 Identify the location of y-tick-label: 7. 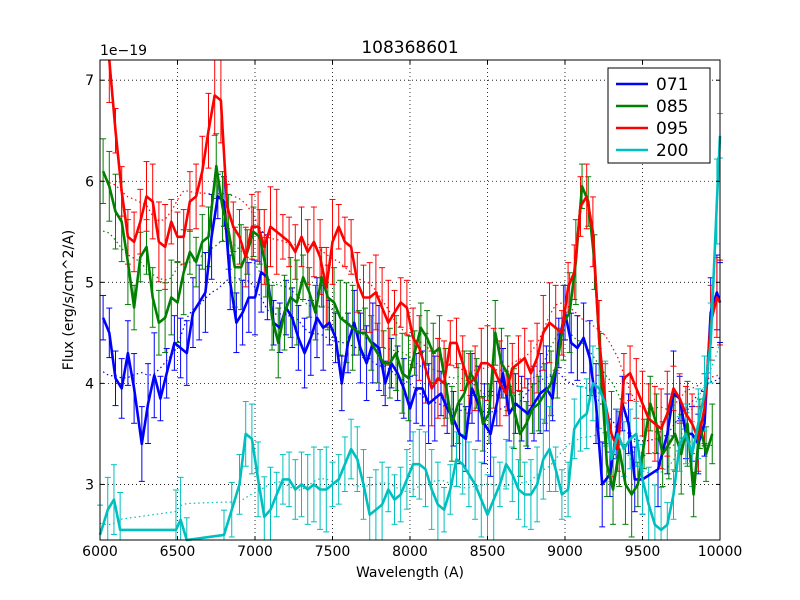
(89, 81).